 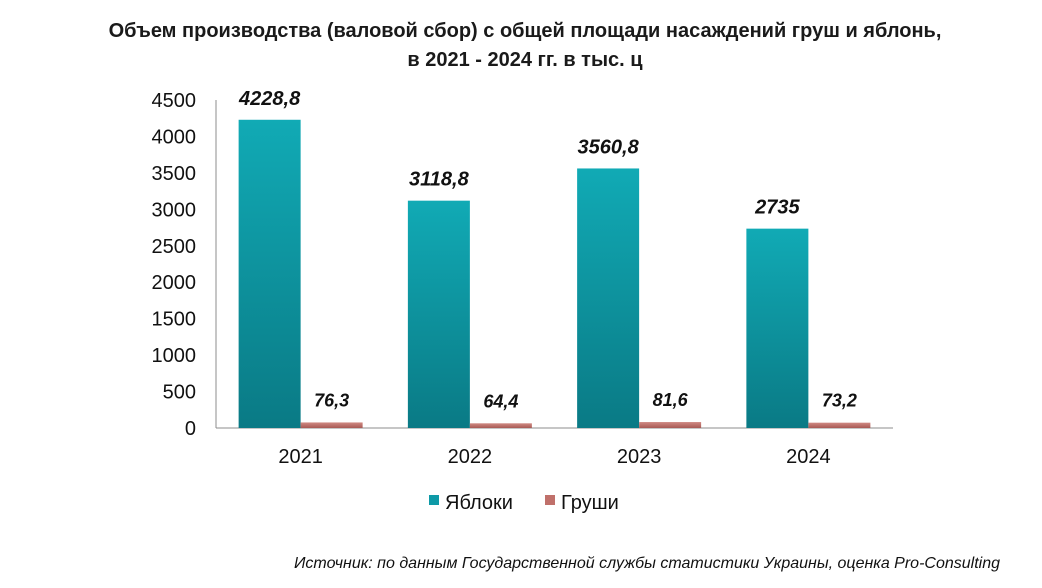 What do you see at coordinates (439, 180) in the screenshot?
I see `data-label-apples-2022: 3118,8` at bounding box center [439, 180].